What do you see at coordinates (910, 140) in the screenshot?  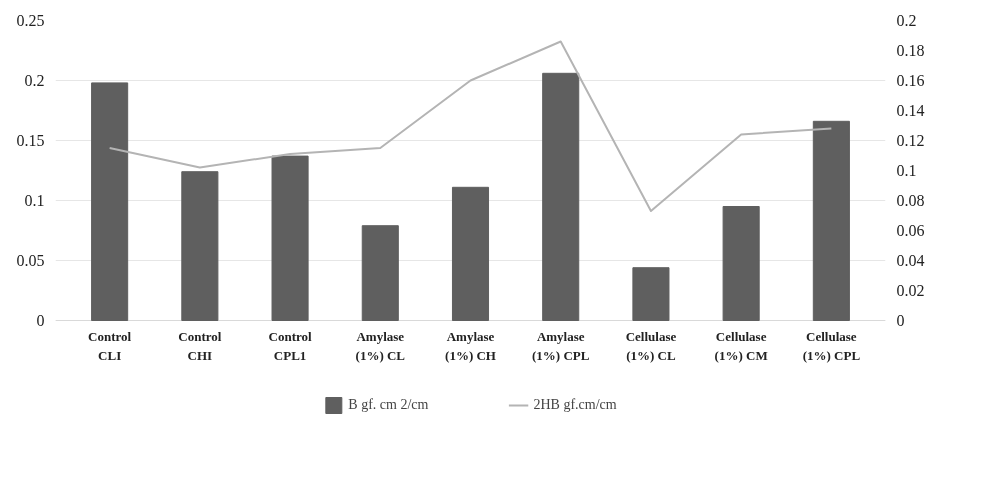 I see `y2-tick-label: 0.12` at bounding box center [910, 140].